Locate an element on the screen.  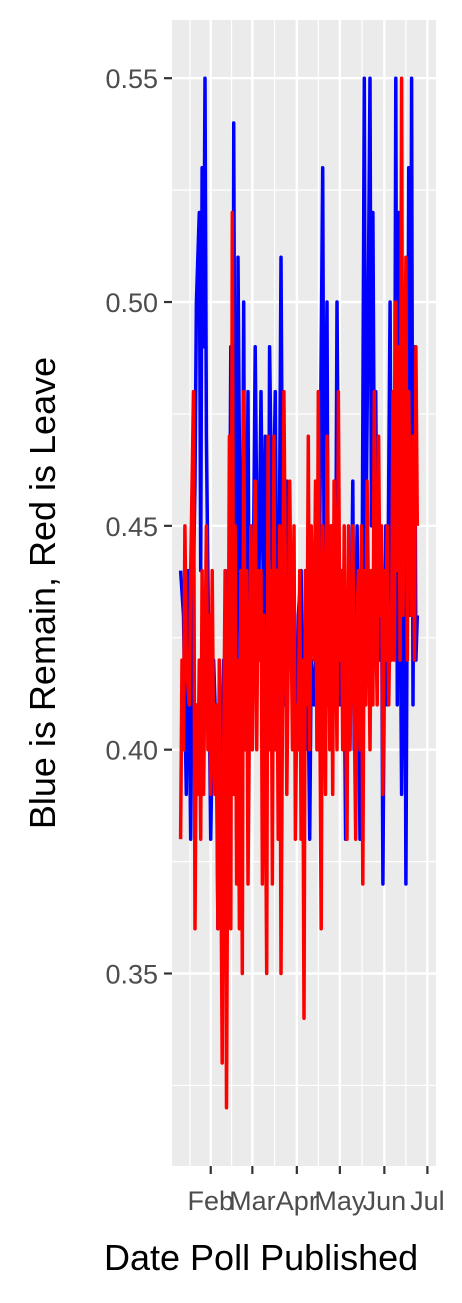
y-tick-label: 0.40 is located at coordinates (131, 751).